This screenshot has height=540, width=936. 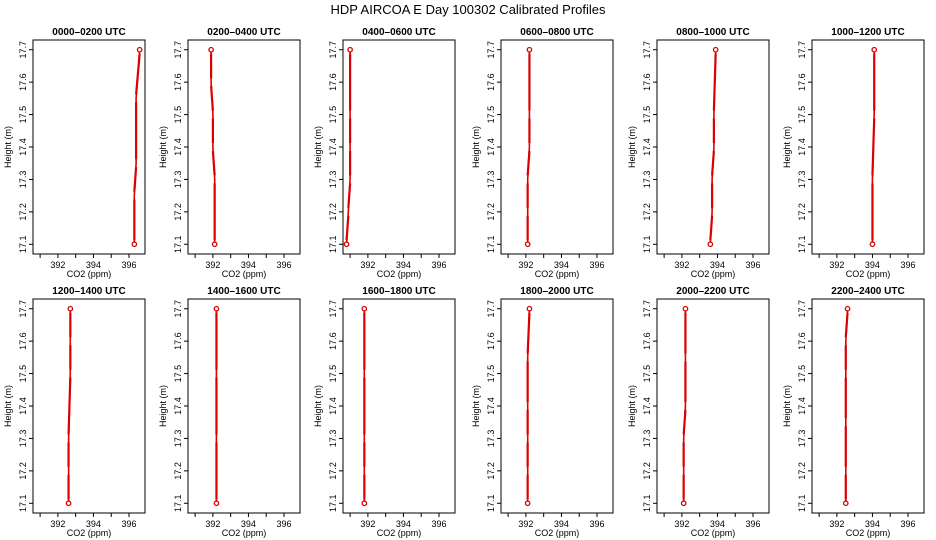 What do you see at coordinates (556, 32) in the screenshot?
I see `panel-title: 0600–0800 UTC` at bounding box center [556, 32].